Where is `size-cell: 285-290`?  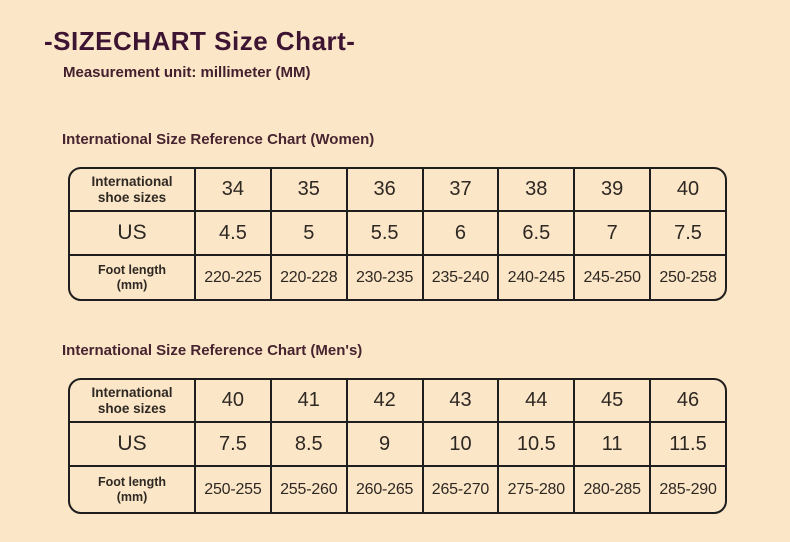 size-cell: 285-290 is located at coordinates (687, 488).